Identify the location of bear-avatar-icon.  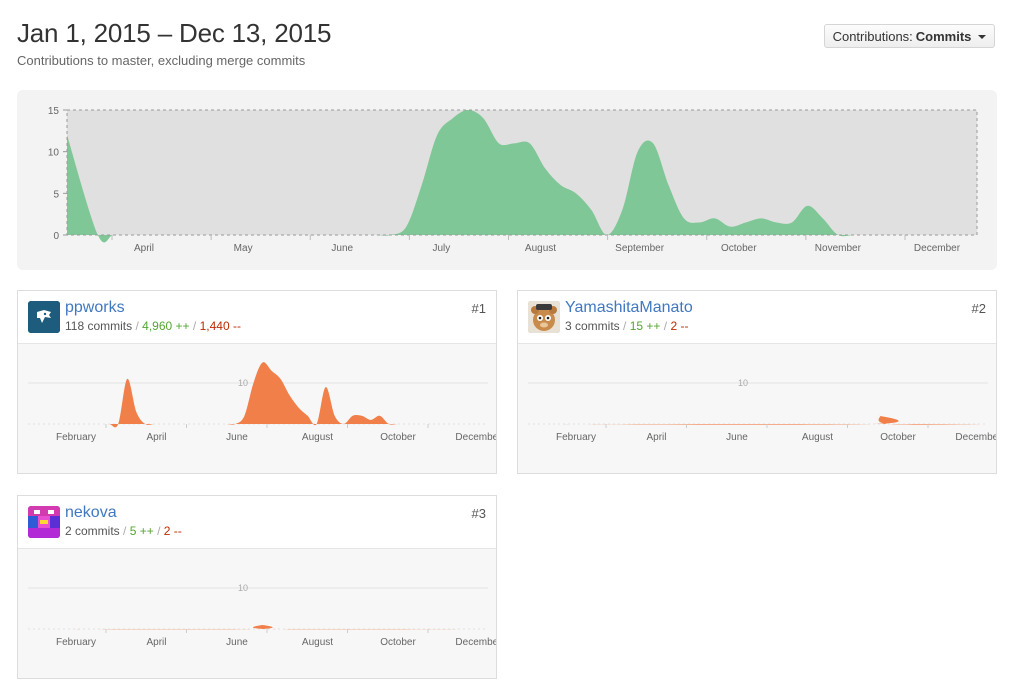
(544, 317).